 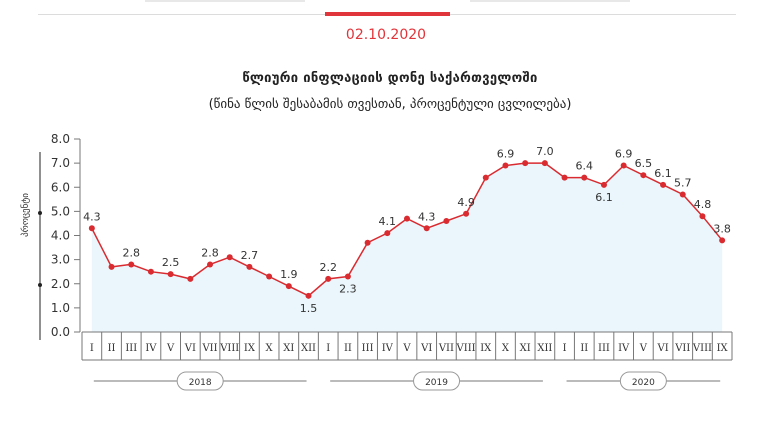 I want to click on year-label: 2019, so click(x=436, y=383).